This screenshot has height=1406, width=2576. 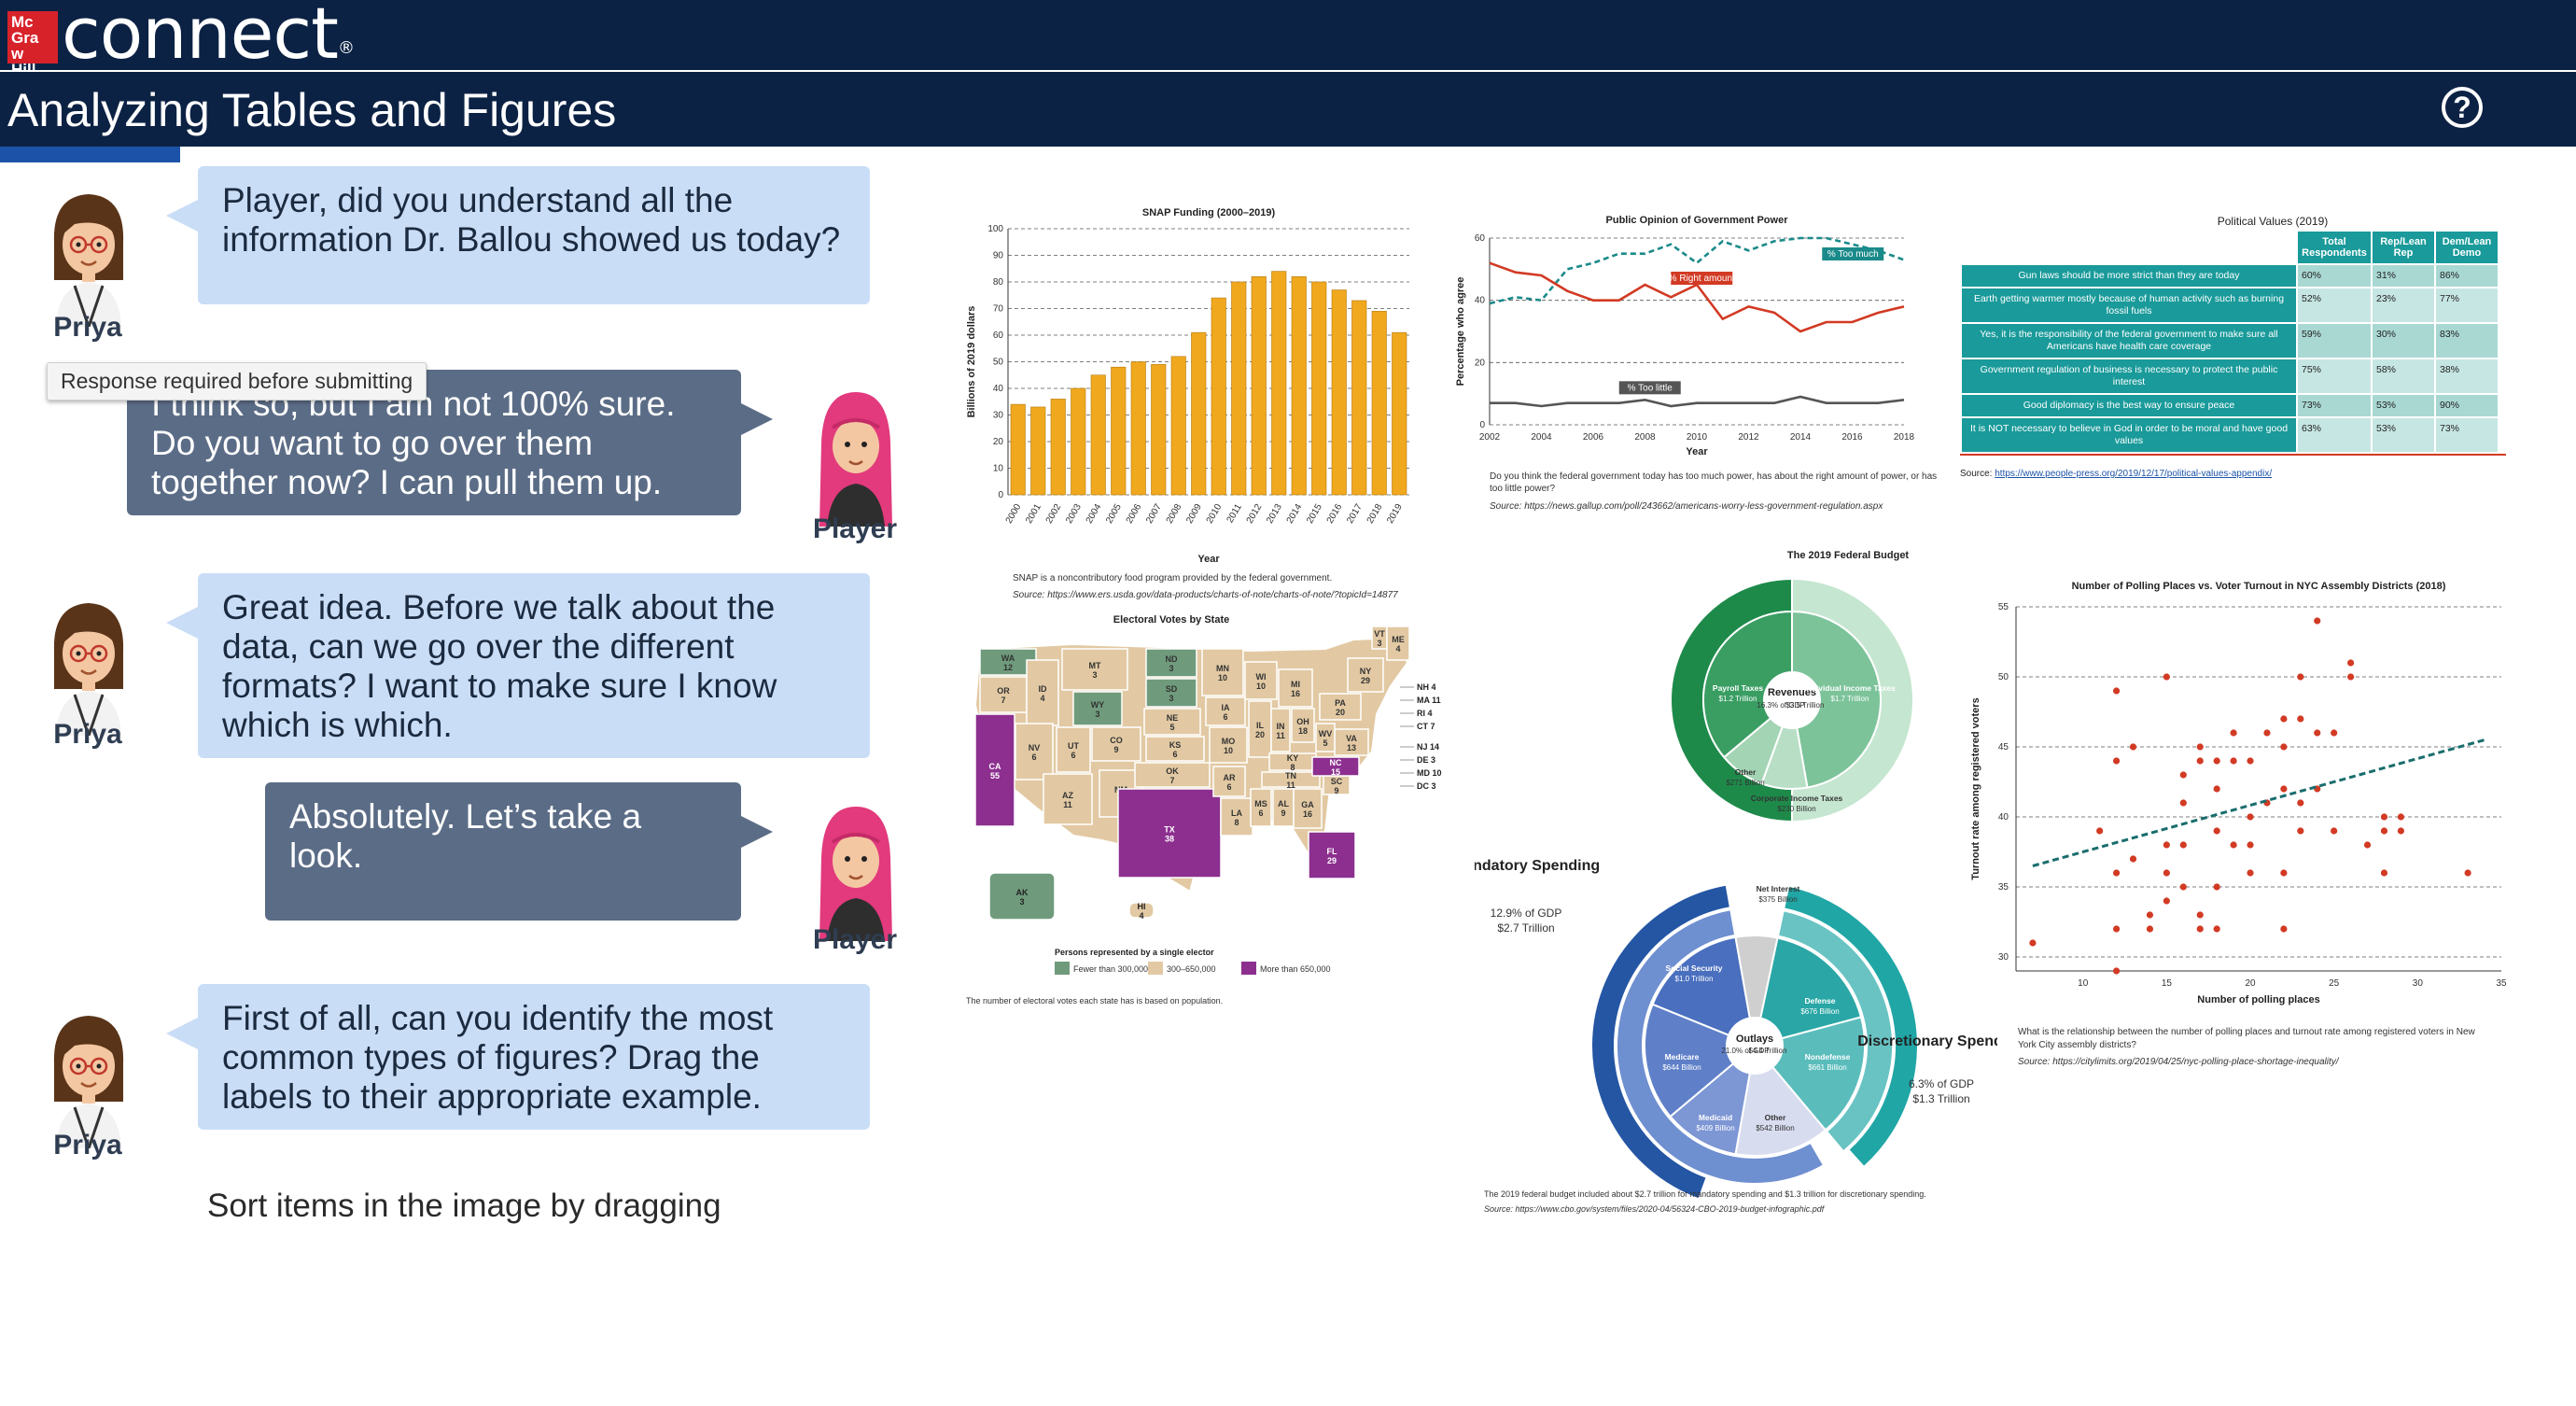 What do you see at coordinates (1209, 212) in the screenshot?
I see `chart-title: SNAP Funding (2000–2019)` at bounding box center [1209, 212].